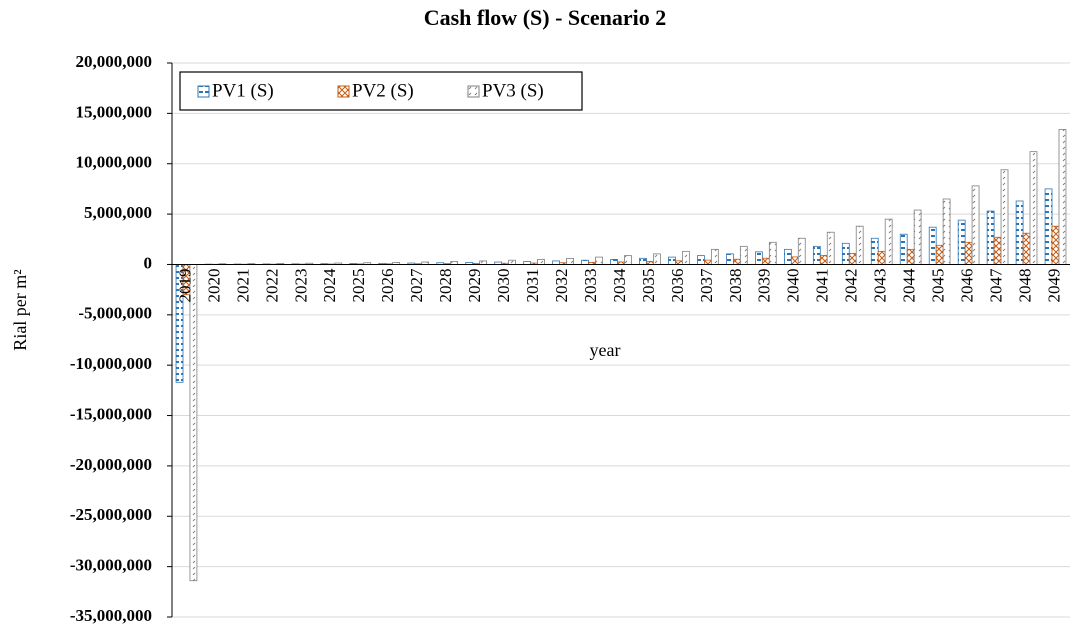 This screenshot has height=630, width=1073. What do you see at coordinates (513, 90) in the screenshot?
I see `legend-label: PV3 (S)` at bounding box center [513, 90].